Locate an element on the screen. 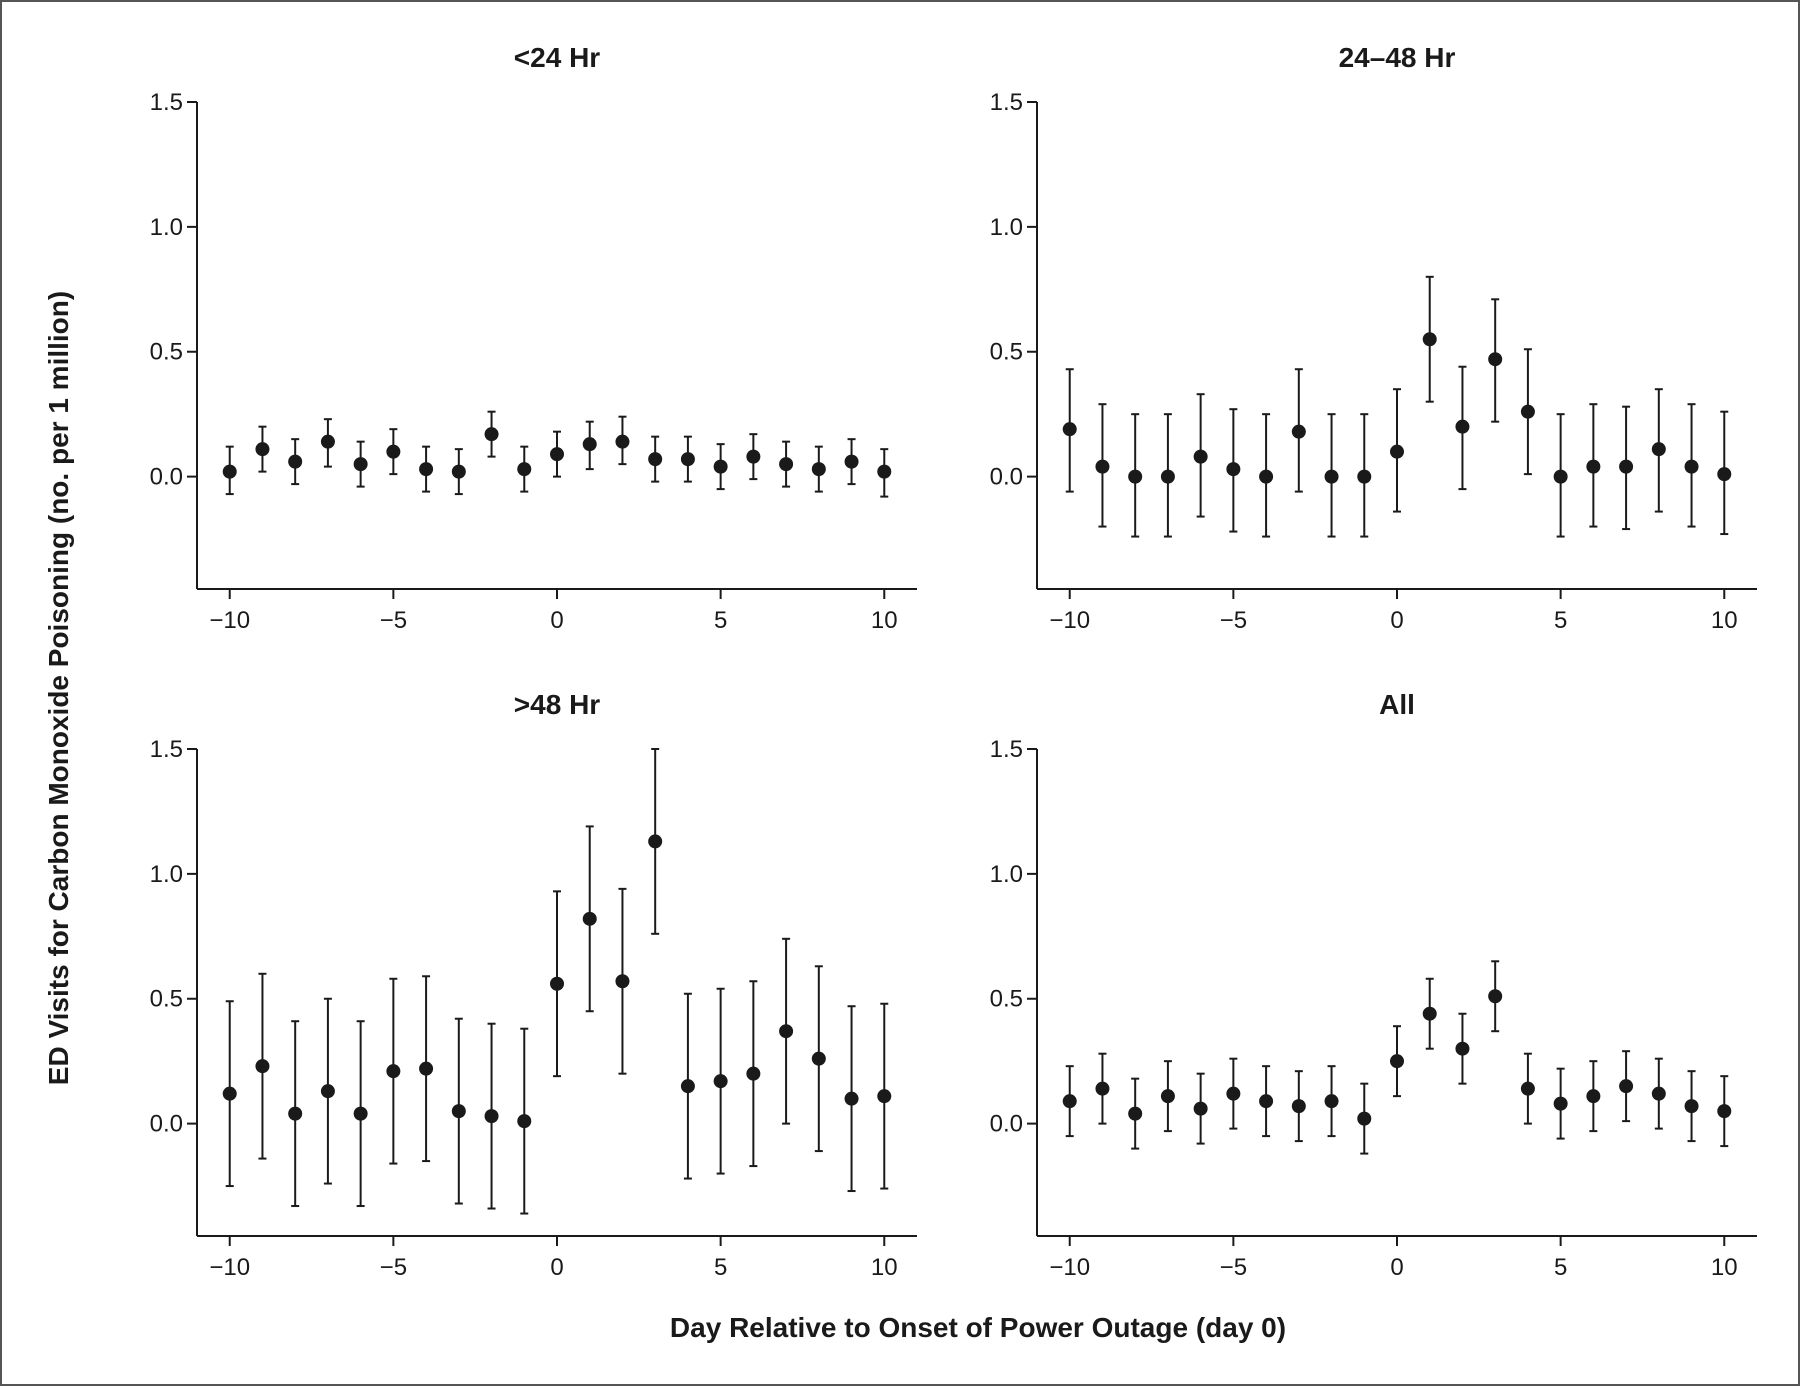 The height and width of the screenshot is (1388, 1800). x-tick-label: 10 is located at coordinates (1724, 620).